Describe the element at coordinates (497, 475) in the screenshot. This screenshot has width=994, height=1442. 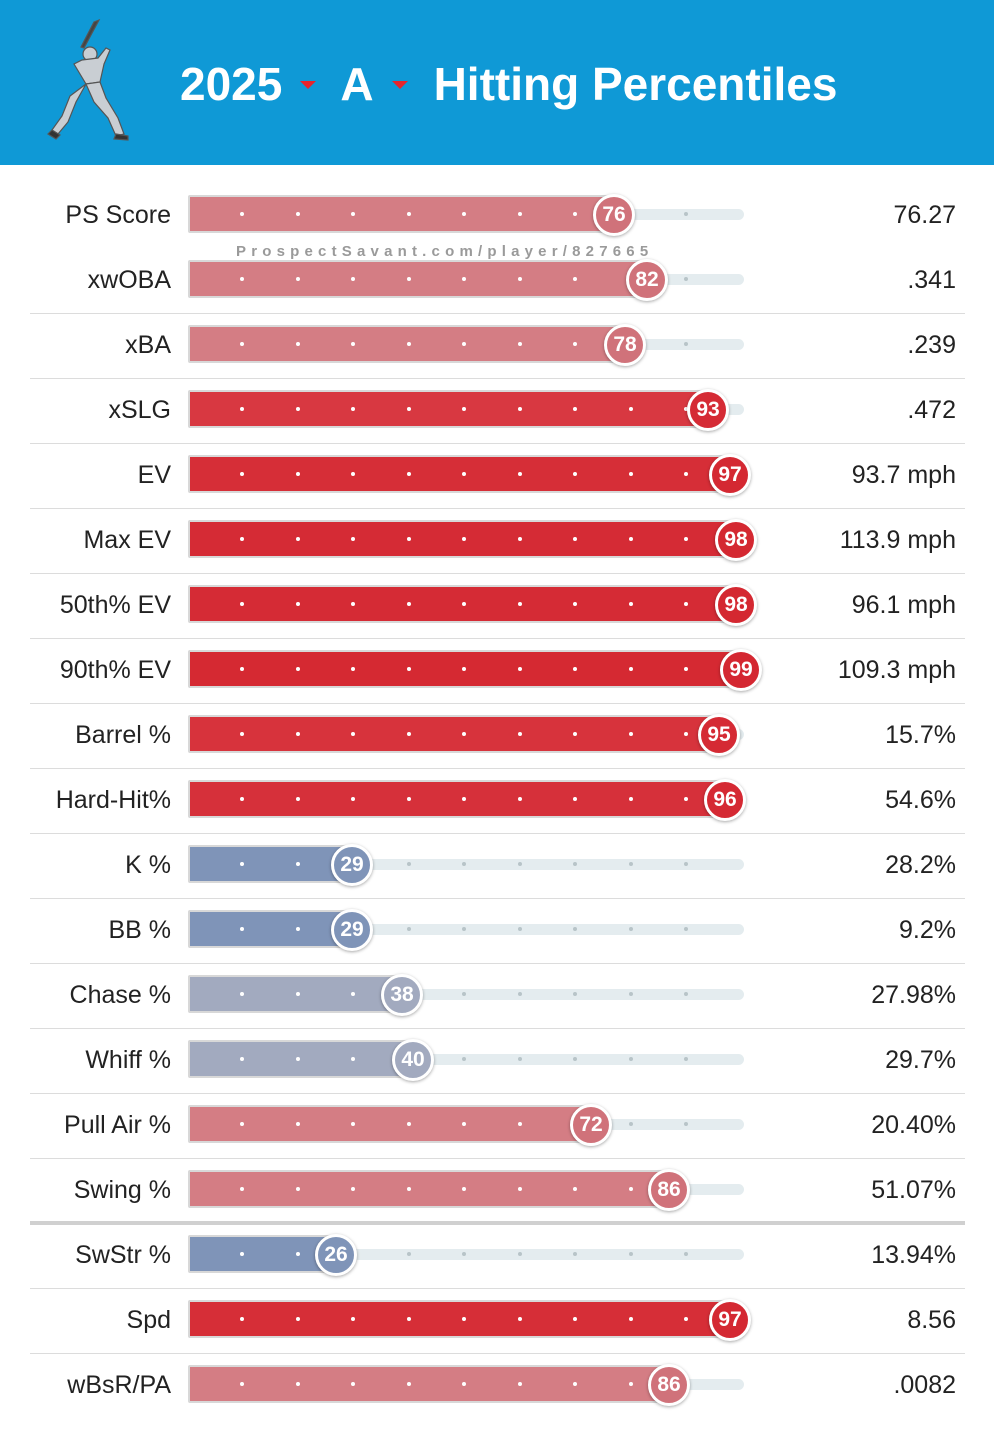
I see `metric-row: EV 97 93.7 mph` at that location.